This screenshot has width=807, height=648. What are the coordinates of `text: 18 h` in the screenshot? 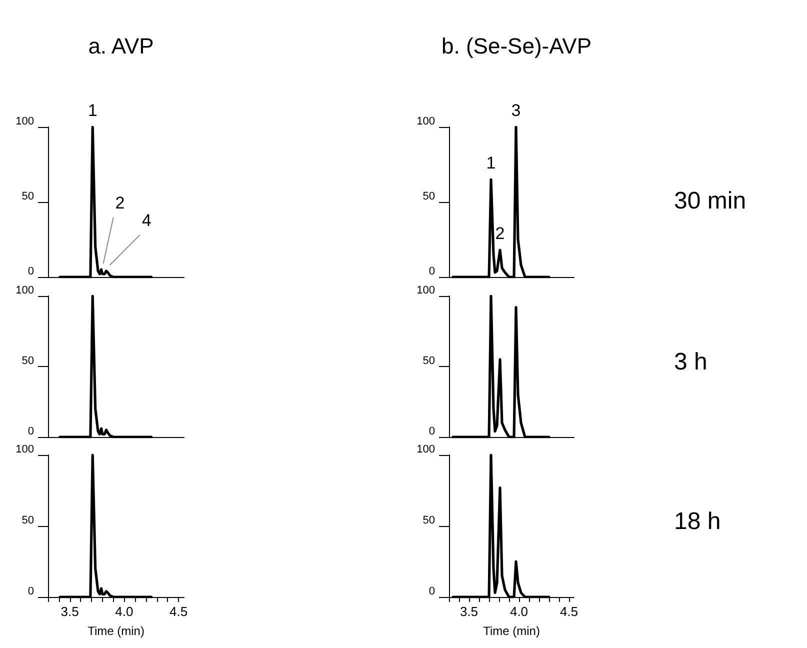 It's located at (697, 521).